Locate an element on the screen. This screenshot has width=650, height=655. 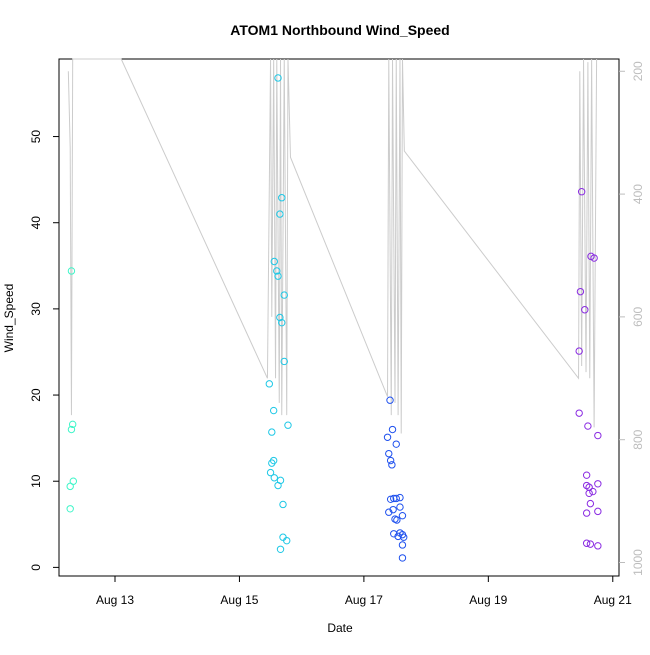
x-tick-label: Aug 13 is located at coordinates (115, 600).